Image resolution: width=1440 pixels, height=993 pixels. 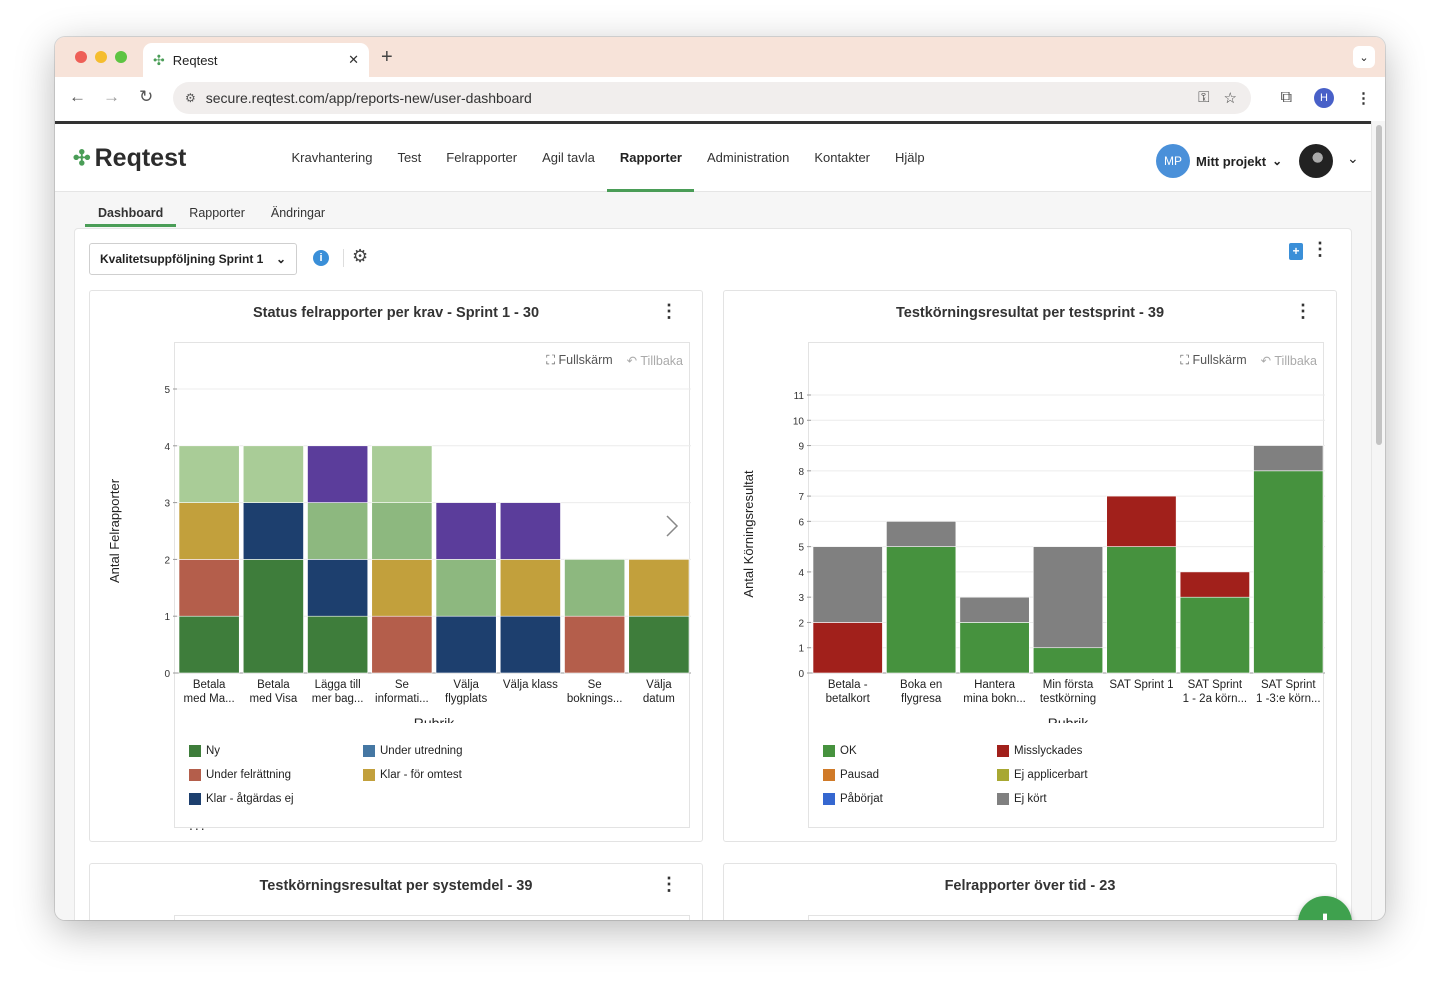 I want to click on legend-item: Påbörjat, so click(x=910, y=799).